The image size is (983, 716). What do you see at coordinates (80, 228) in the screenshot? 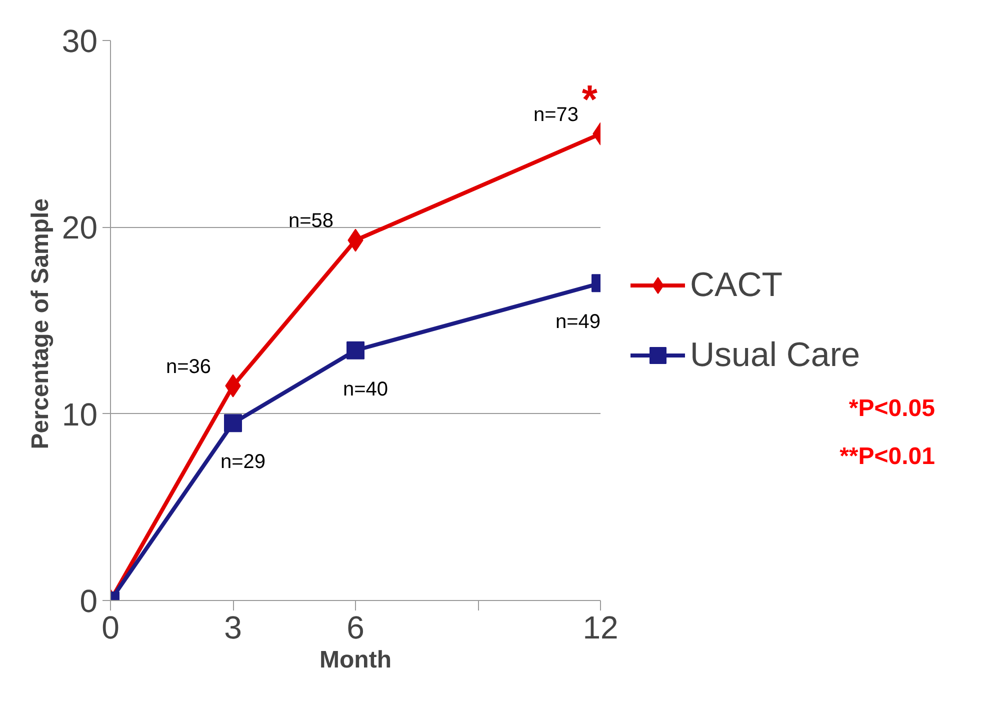
I see `y-tick-label: 20` at bounding box center [80, 228].